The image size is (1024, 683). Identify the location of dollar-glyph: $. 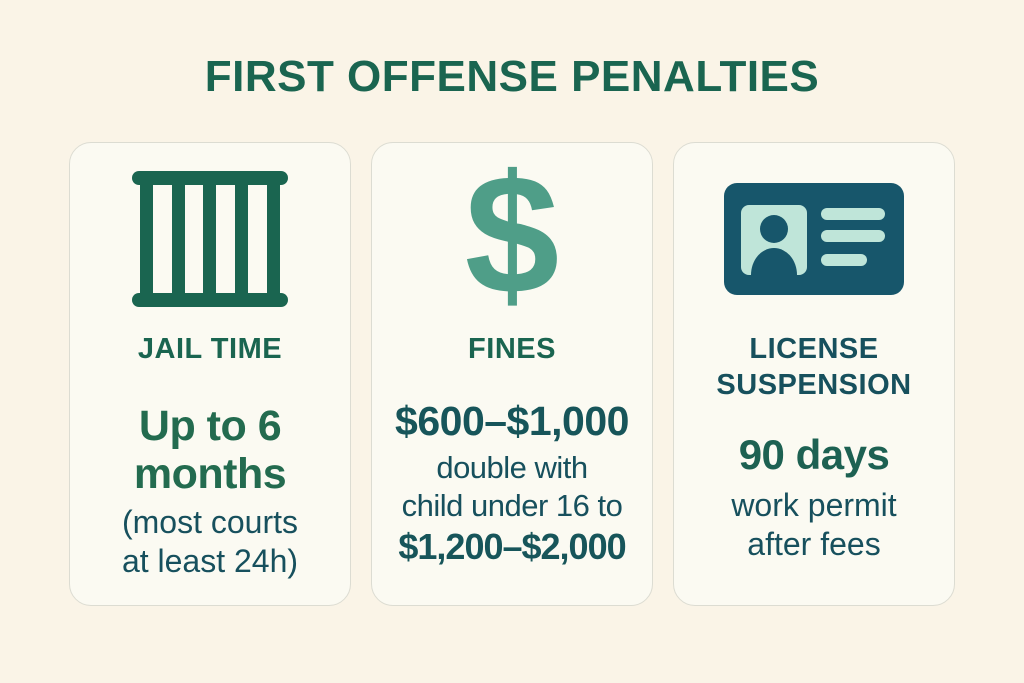
(512, 235).